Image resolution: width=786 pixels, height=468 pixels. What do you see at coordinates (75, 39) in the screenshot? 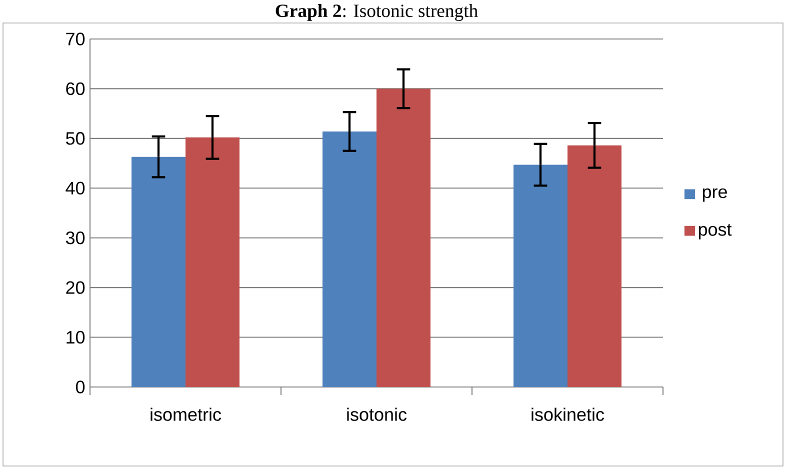
I see `y-tick-label: 70` at bounding box center [75, 39].